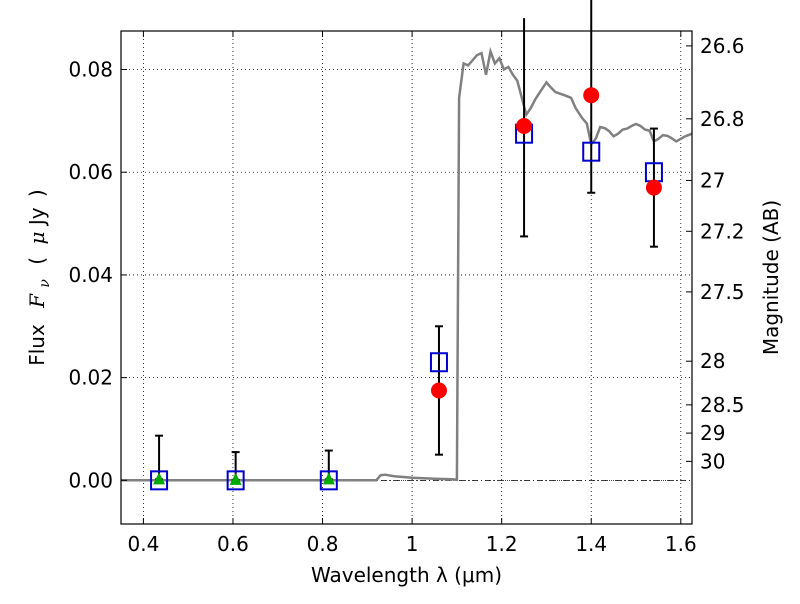 The image size is (800, 604). What do you see at coordinates (502, 544) in the screenshot?
I see `x-tick-label: 1.2` at bounding box center [502, 544].